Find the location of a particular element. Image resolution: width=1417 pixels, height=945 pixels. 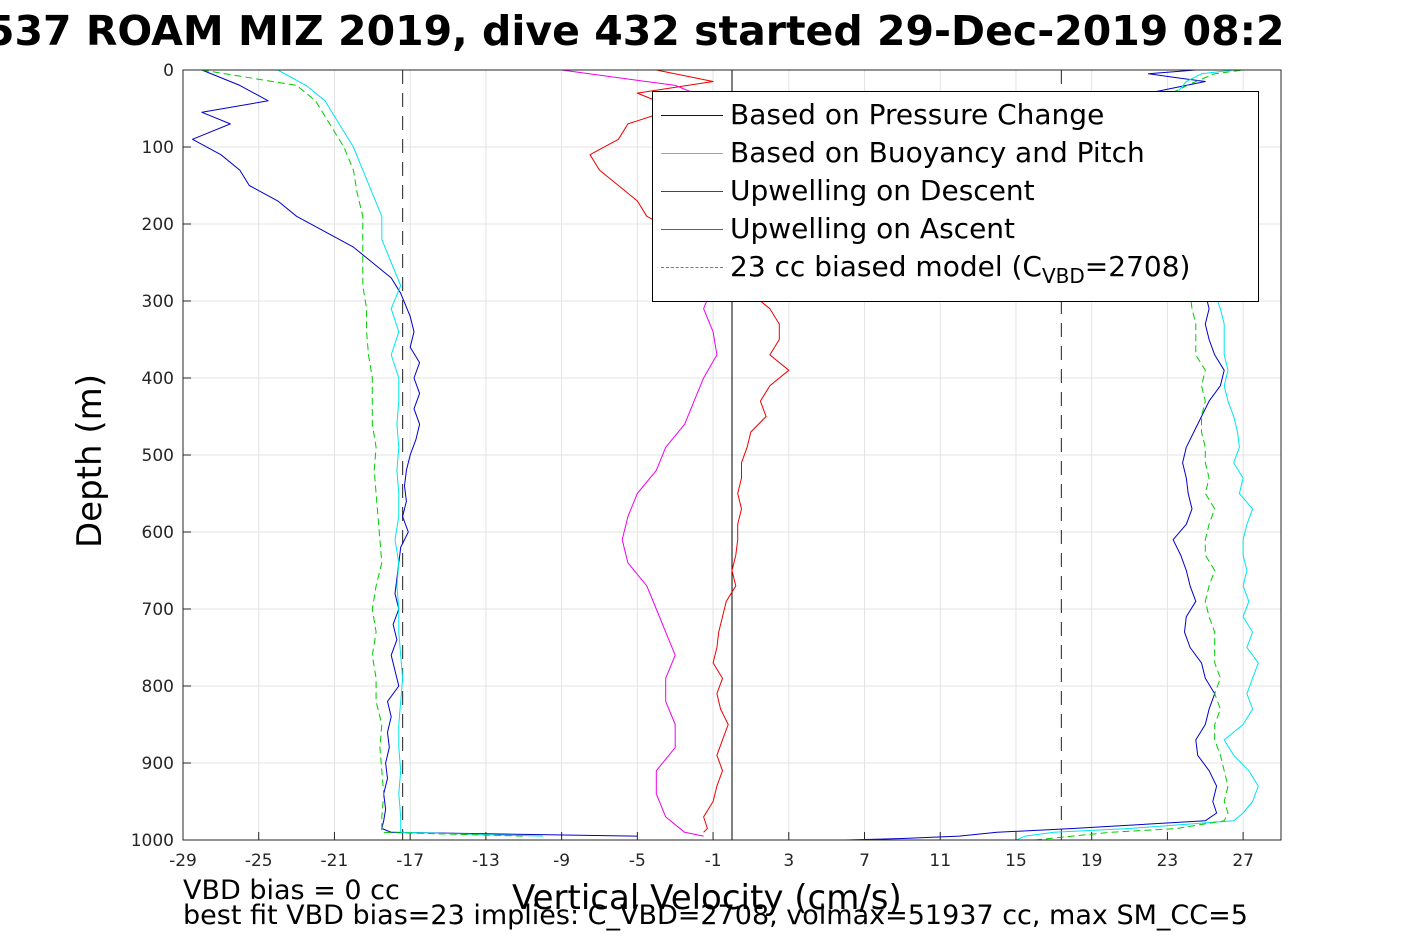

vbd-bias-note: VBD bias = 0 cc is located at coordinates (291, 890).